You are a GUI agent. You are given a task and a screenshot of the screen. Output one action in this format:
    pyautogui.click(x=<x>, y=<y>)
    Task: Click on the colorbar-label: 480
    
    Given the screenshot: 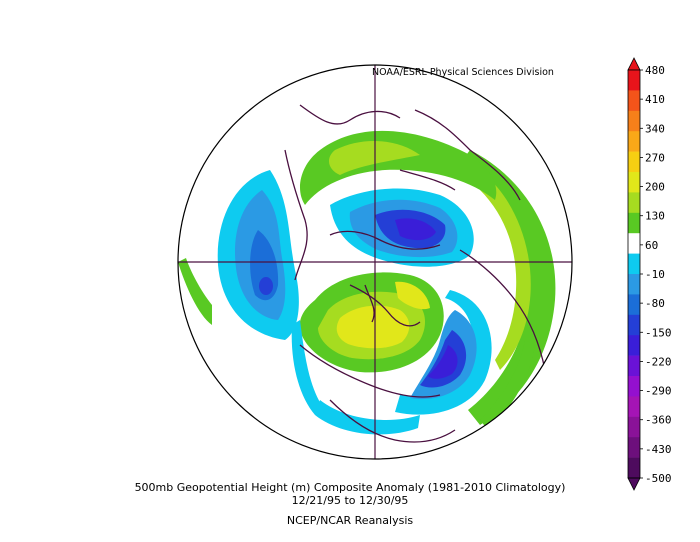 What is the action you would take?
    pyautogui.click(x=655, y=70)
    